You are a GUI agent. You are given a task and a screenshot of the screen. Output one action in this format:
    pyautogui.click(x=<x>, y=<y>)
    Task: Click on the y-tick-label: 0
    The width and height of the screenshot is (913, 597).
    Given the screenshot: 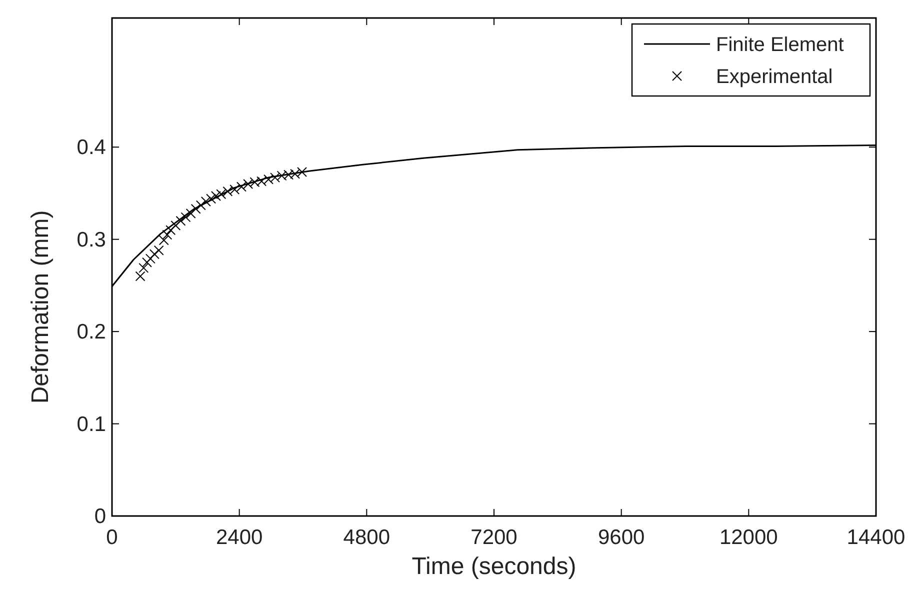 What is the action you would take?
    pyautogui.click(x=100, y=516)
    